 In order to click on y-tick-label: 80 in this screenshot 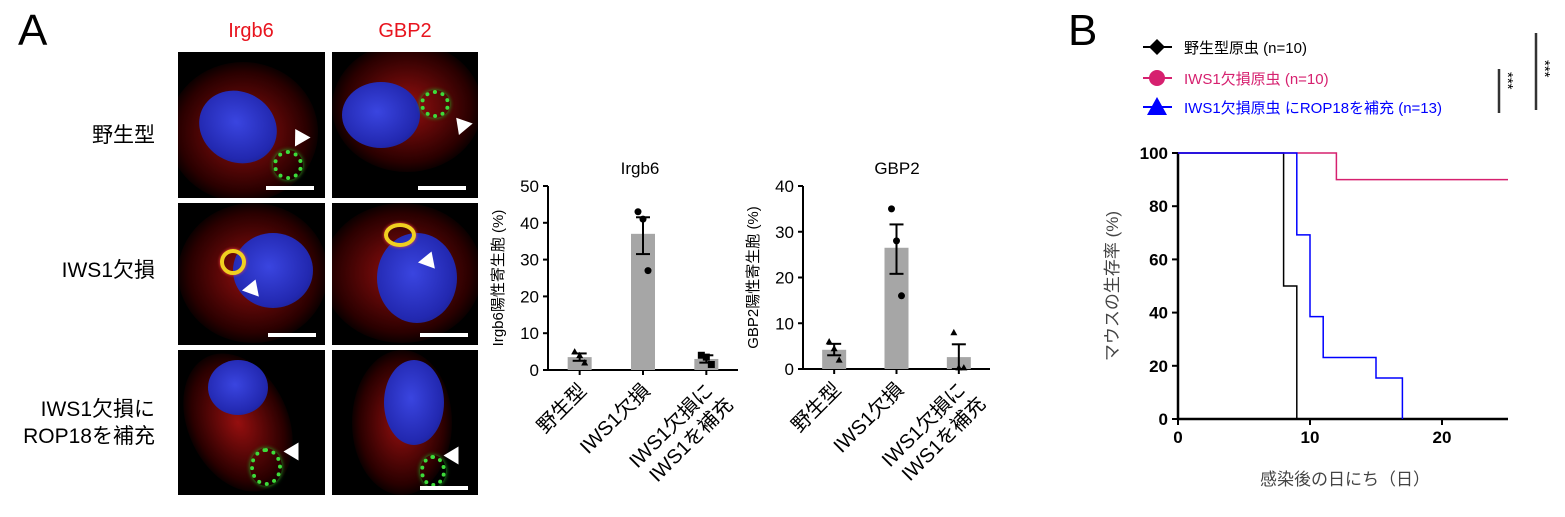, I will do `click(1158, 206)`.